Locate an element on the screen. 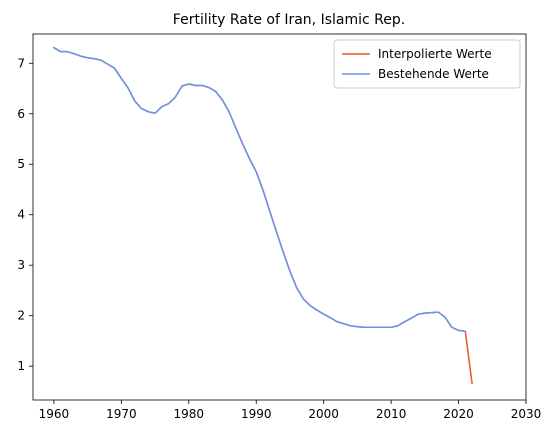 The image size is (552, 435). y-tick-label: 1 is located at coordinates (21, 366).